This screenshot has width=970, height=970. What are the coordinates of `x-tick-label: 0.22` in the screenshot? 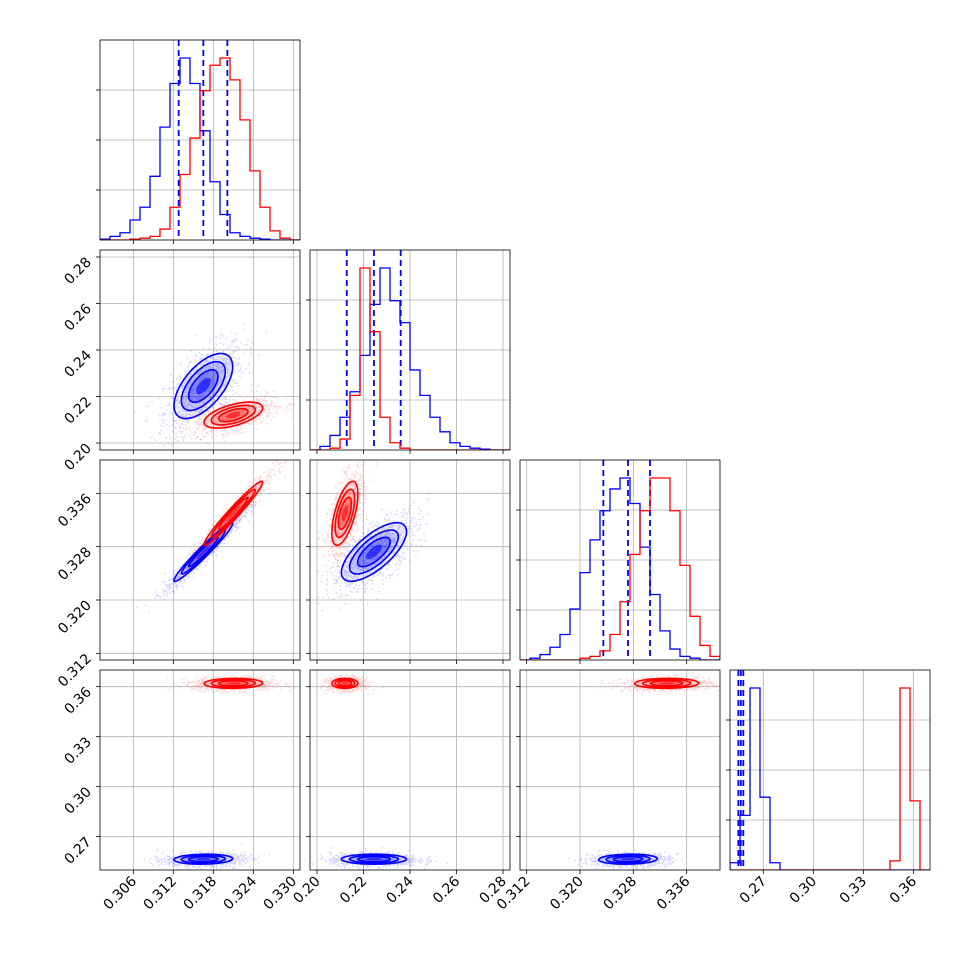 It's located at (353, 890).